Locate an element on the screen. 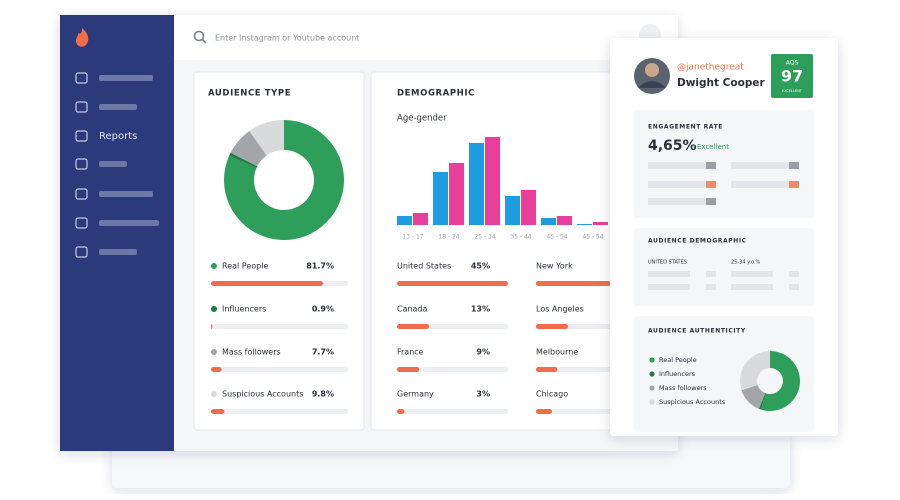 Image resolution: width=900 pixels, height=500 pixels. list-label: New York is located at coordinates (554, 266).